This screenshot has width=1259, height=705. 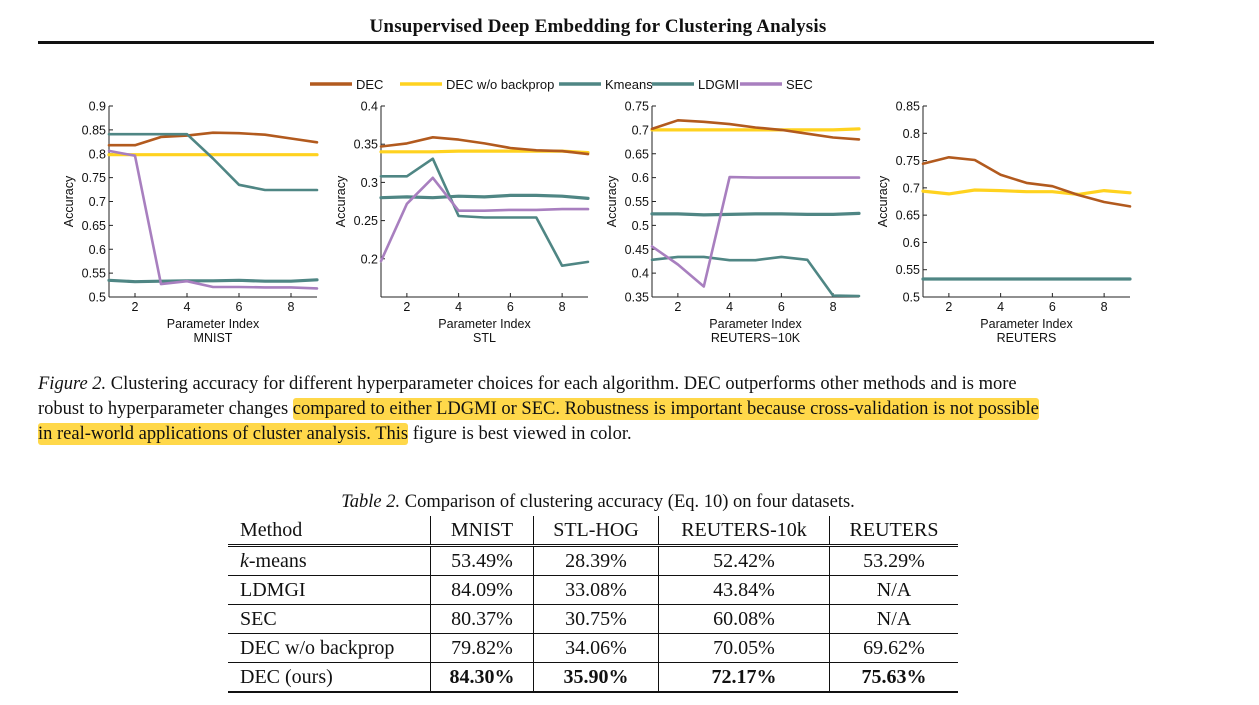 What do you see at coordinates (893, 531) in the screenshot?
I see `header-reuters: REUTERS` at bounding box center [893, 531].